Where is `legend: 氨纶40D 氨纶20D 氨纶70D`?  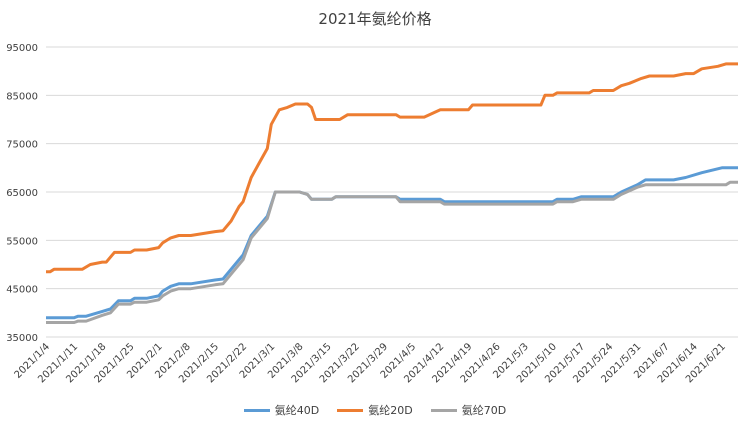 legend: 氨纶40D 氨纶20D 氨纶70D is located at coordinates (375, 410).